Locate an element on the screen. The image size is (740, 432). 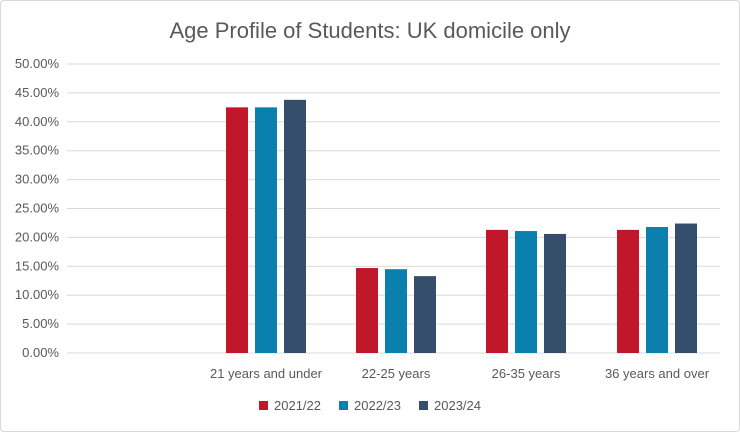
x-tick-label: 26-35 years is located at coordinates (526, 373).